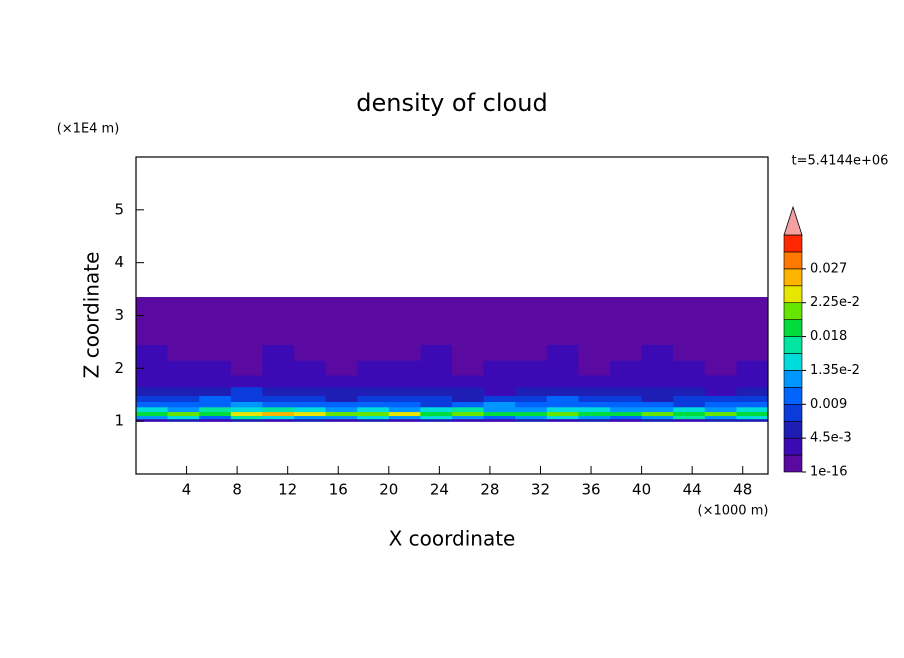 The height and width of the screenshot is (658, 904). I want to click on y-unit: (×1E4 m), so click(88, 129).